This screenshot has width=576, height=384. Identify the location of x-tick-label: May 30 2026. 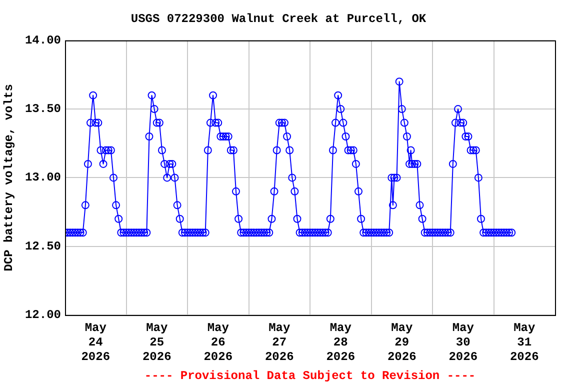
(463, 342).